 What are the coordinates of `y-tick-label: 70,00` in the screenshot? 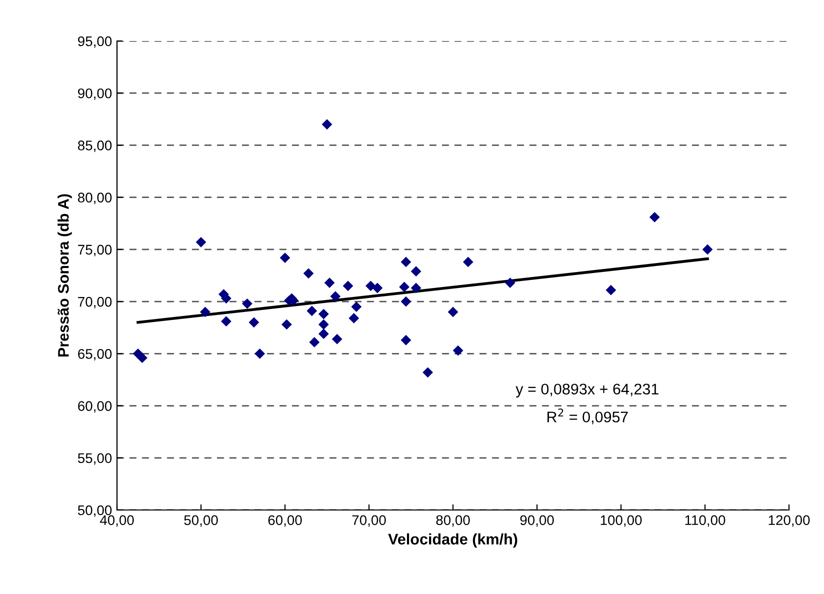 It's located at (95, 302).